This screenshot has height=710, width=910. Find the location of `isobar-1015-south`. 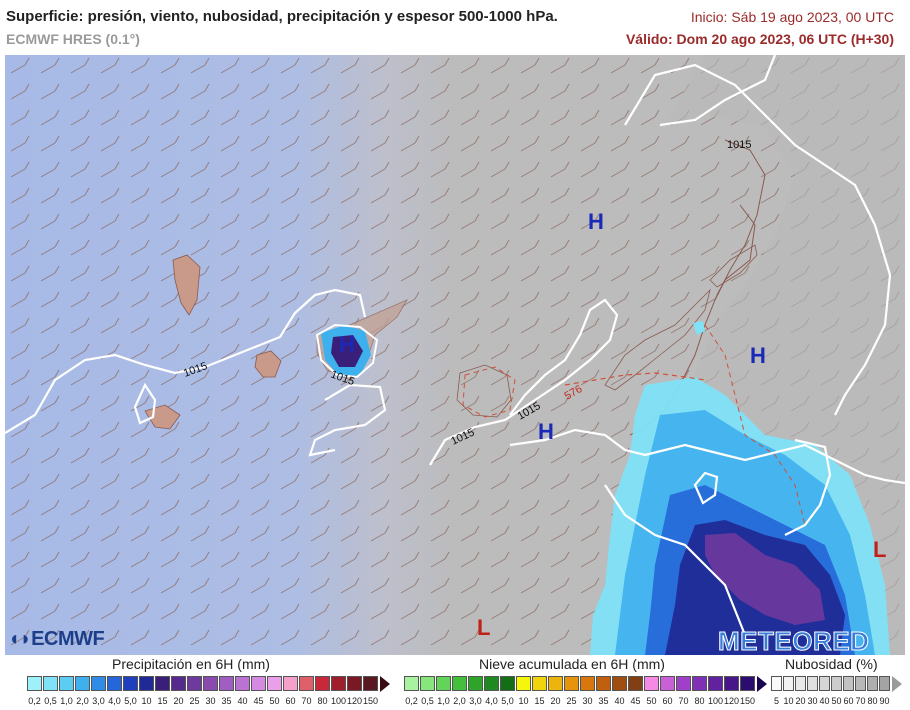

isobar-1015-south is located at coordinates (347, 420).